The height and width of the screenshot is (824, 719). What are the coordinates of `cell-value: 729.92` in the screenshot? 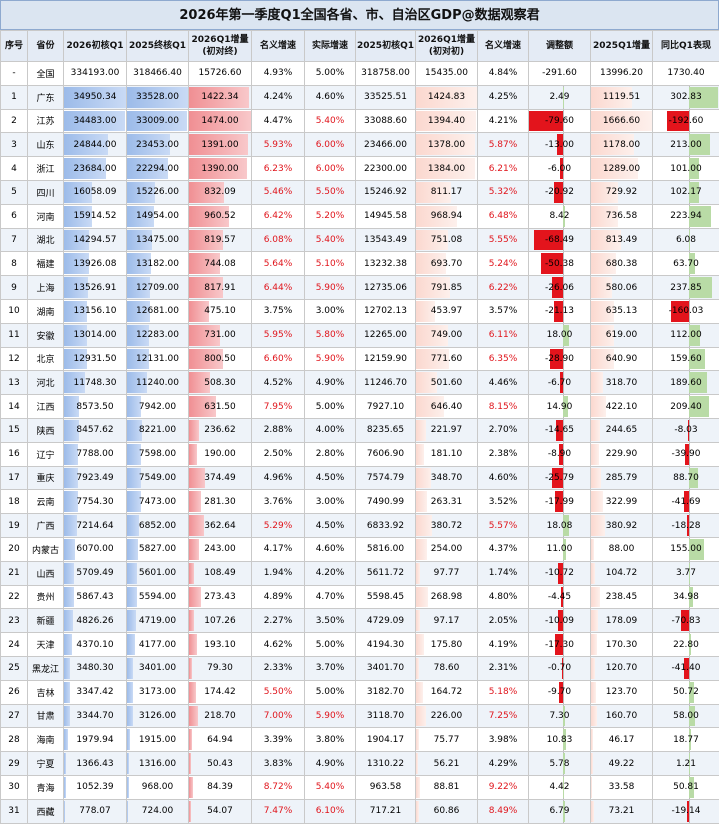 It's located at (622, 192).